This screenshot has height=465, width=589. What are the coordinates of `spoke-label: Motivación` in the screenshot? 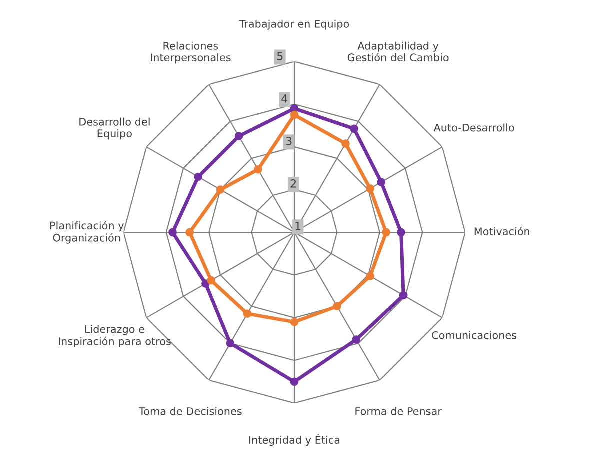 It's located at (502, 231).